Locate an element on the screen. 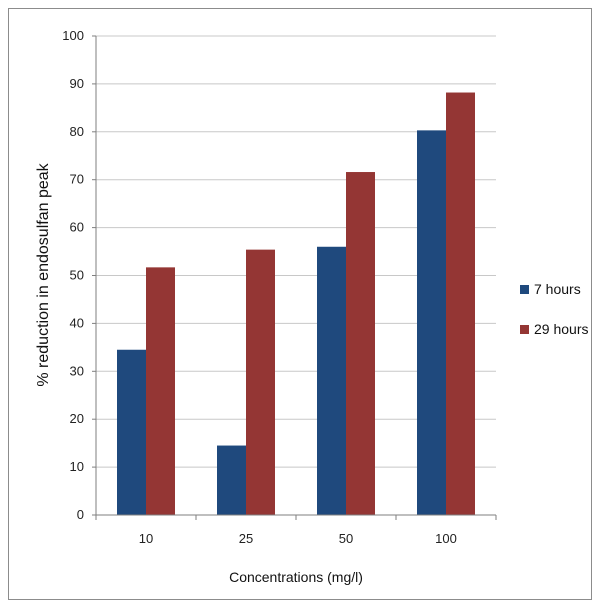 Image resolution: width=602 pixels, height=609 pixels. y-tick-label: 40 is located at coordinates (77, 322).